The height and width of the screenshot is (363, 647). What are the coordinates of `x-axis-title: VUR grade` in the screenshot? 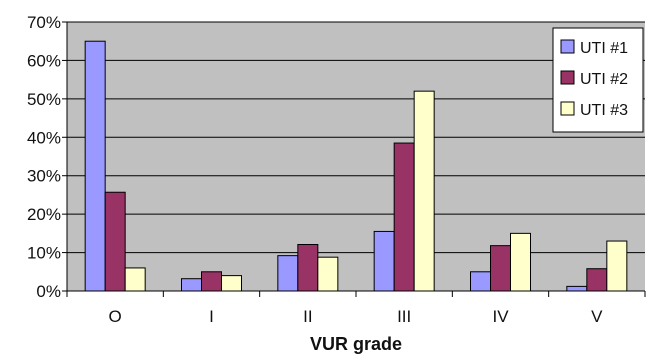 It's located at (356, 344).